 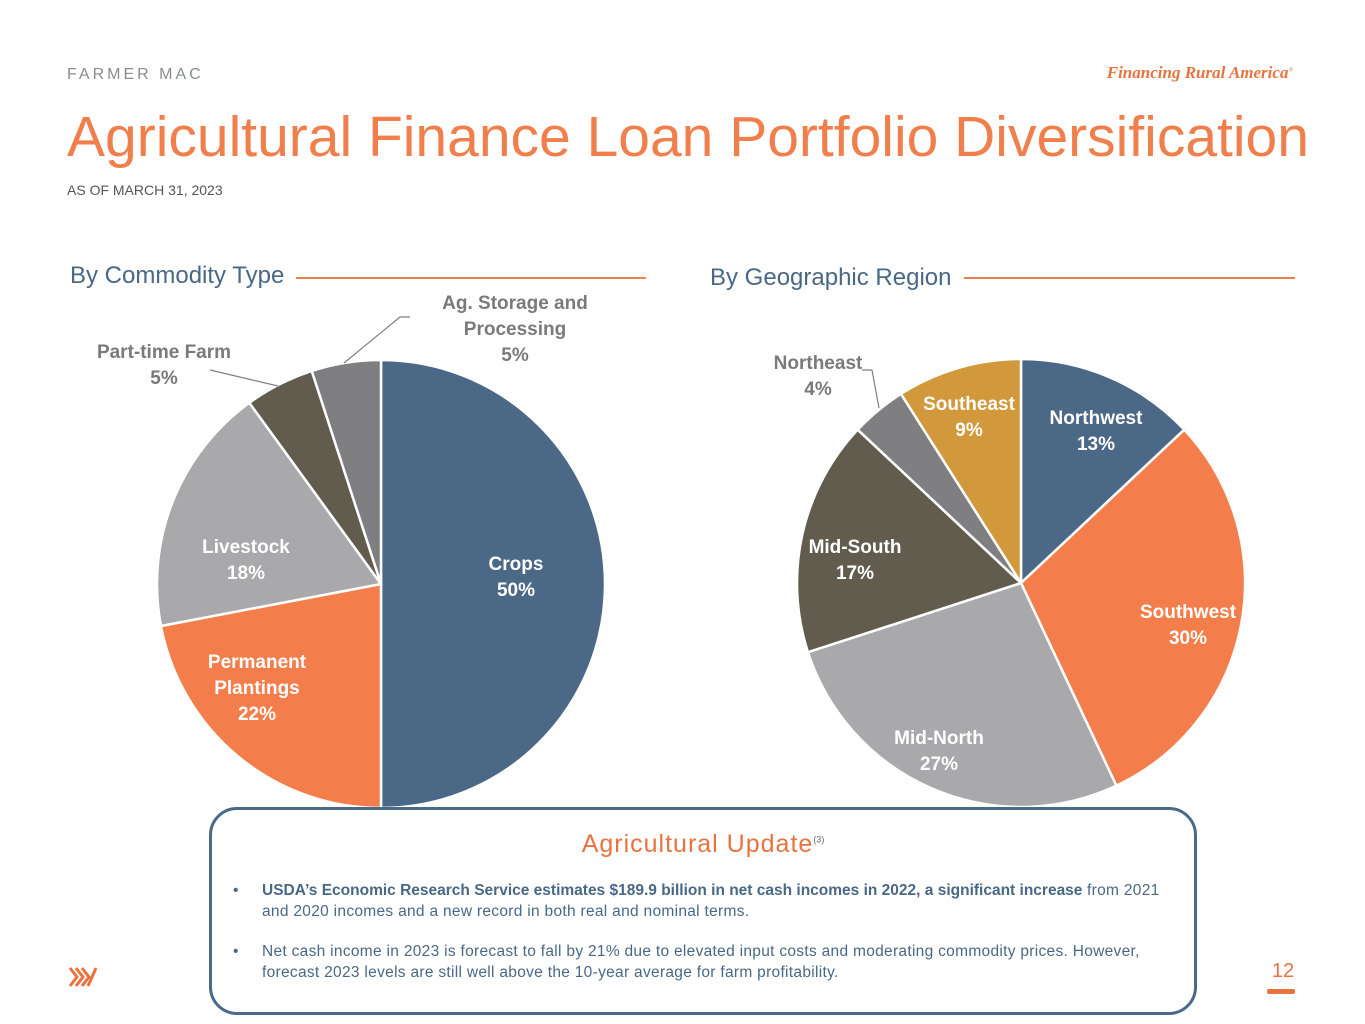 I want to click on tagline-text: Financing Rural America, so click(x=1197, y=72).